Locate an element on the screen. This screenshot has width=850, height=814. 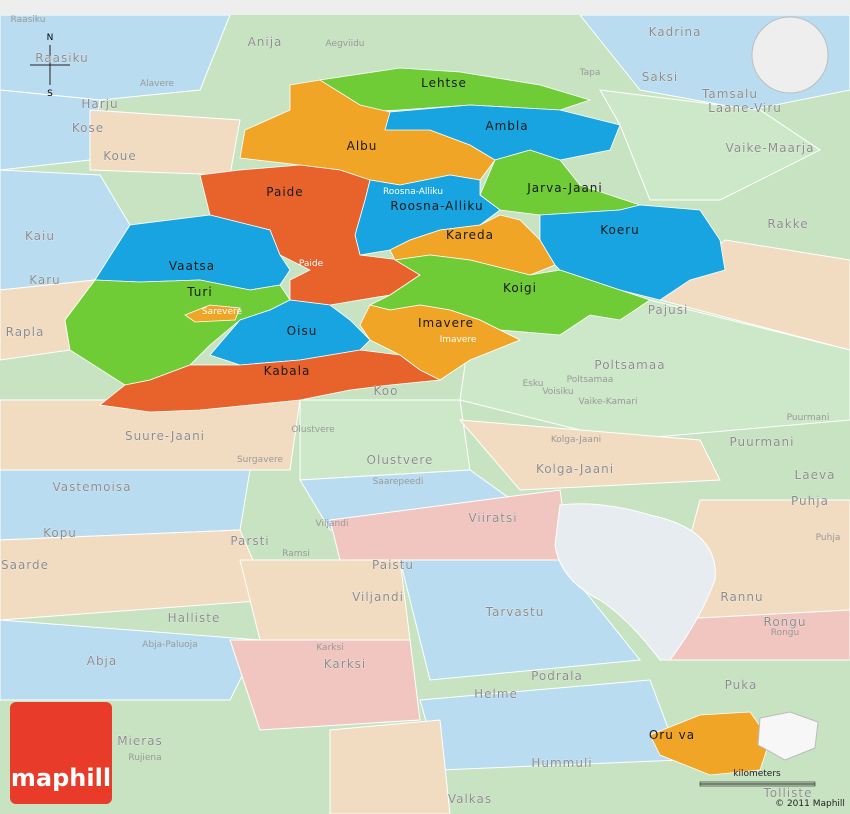
town-label: Puurmani is located at coordinates (808, 418).